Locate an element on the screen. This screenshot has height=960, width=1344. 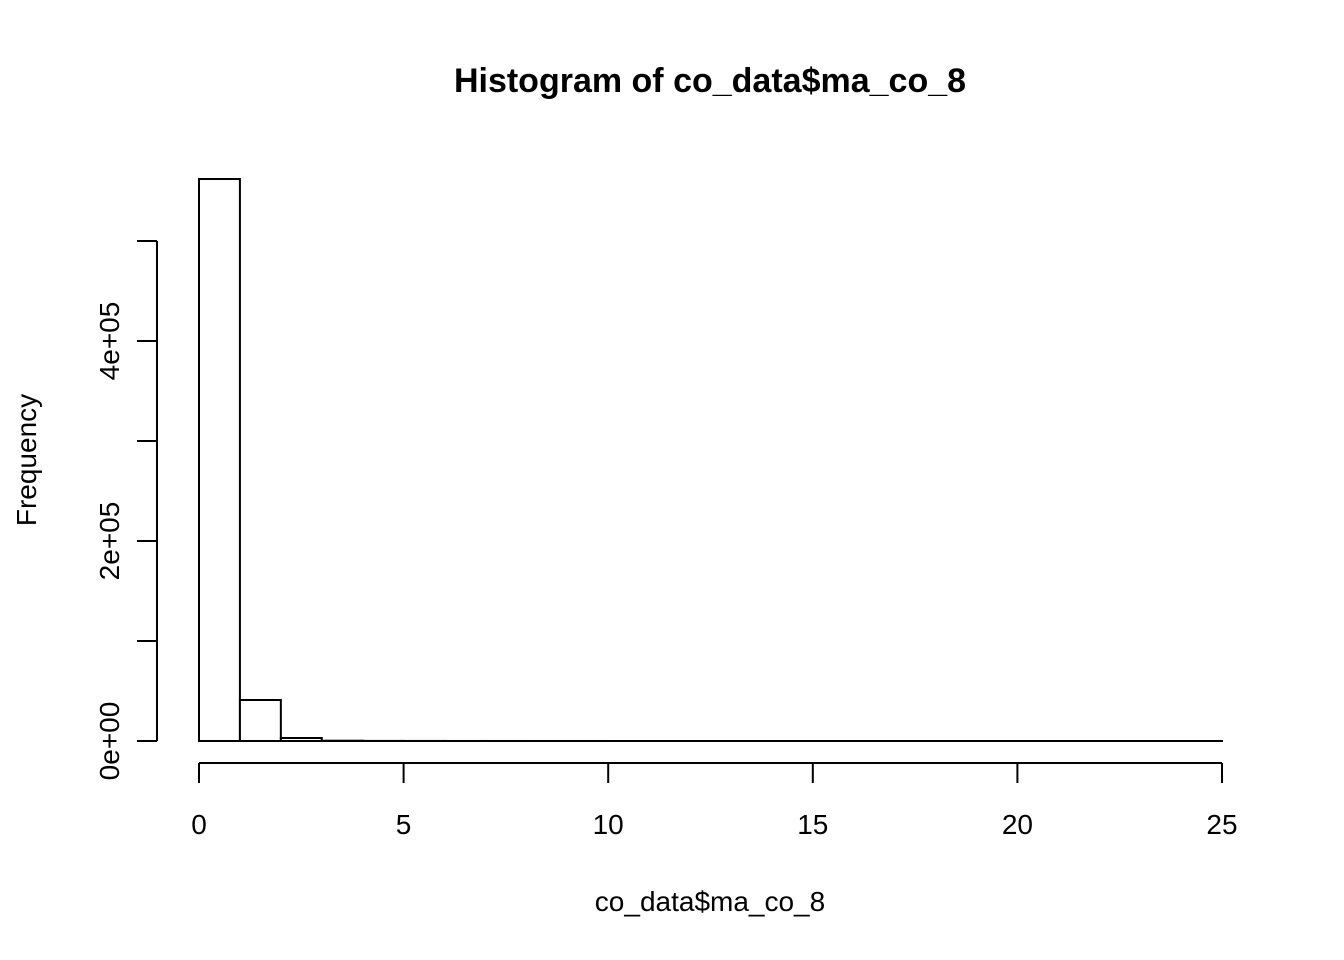
x-tick-label: 20 is located at coordinates (1017, 824).